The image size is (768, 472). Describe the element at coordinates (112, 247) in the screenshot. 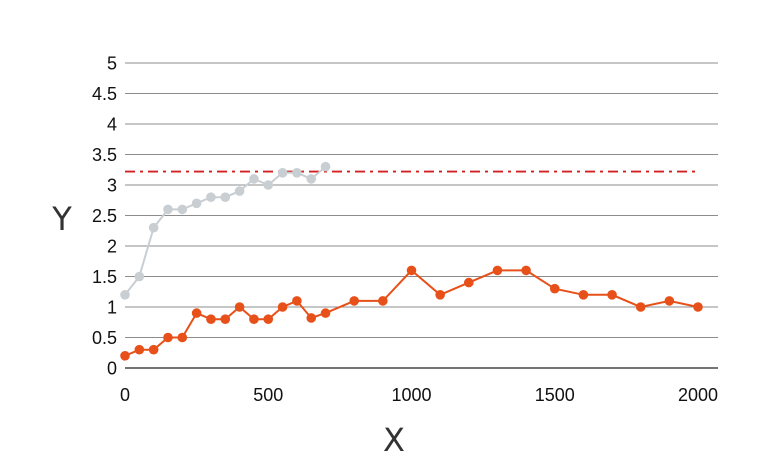

I see `y-tick-label: 2` at that location.